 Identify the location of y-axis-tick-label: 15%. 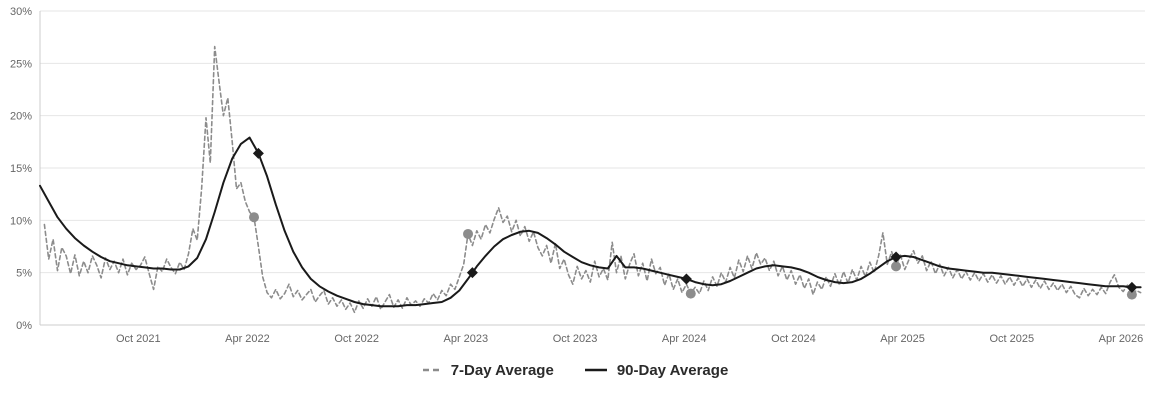
(21, 169).